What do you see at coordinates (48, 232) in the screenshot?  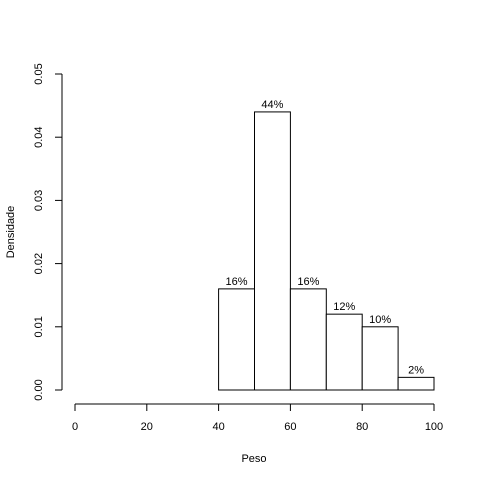 I see `y-axis: 0.00 0.01 0.02 0.03 0.04 0.05` at bounding box center [48, 232].